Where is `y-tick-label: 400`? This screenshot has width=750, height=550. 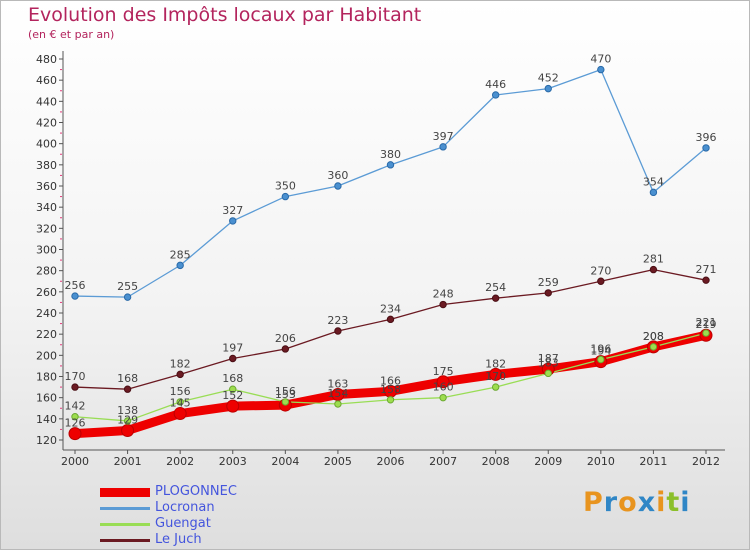
y-tick-label: 400 is located at coordinates (46, 144).